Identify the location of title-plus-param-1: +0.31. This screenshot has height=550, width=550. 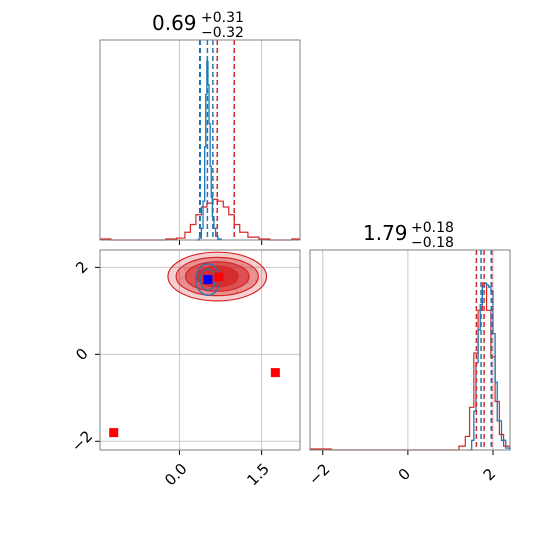
(222, 18).